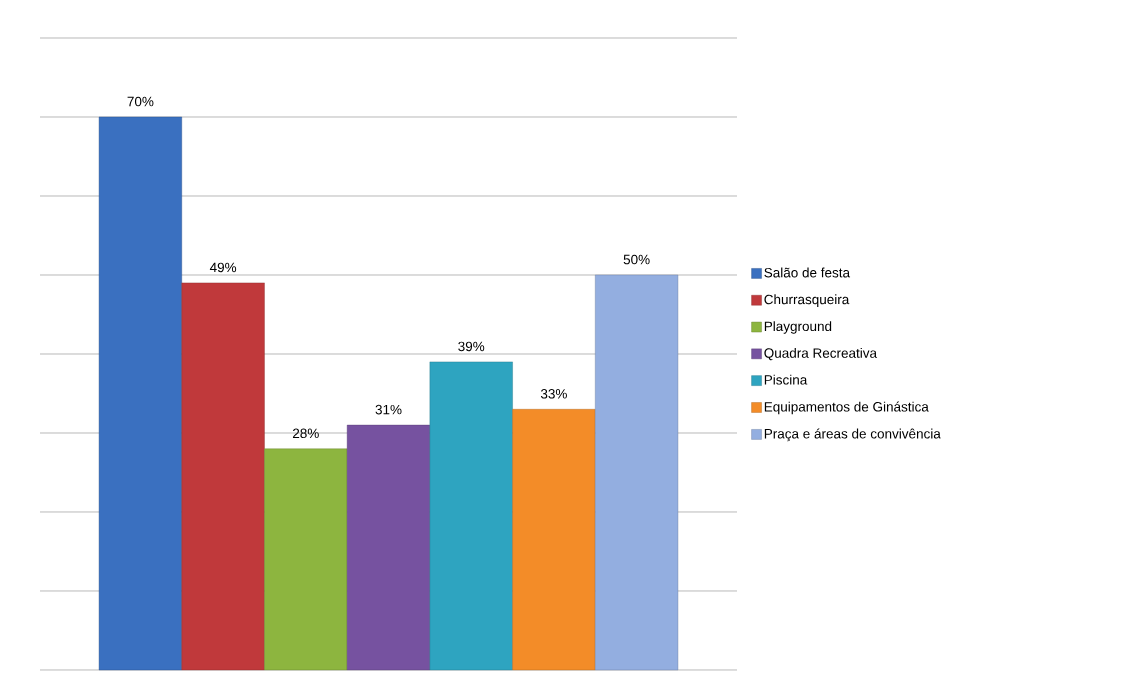 The height and width of the screenshot is (695, 1131). What do you see at coordinates (305, 433) in the screenshot?
I see `data-label: 28%` at bounding box center [305, 433].